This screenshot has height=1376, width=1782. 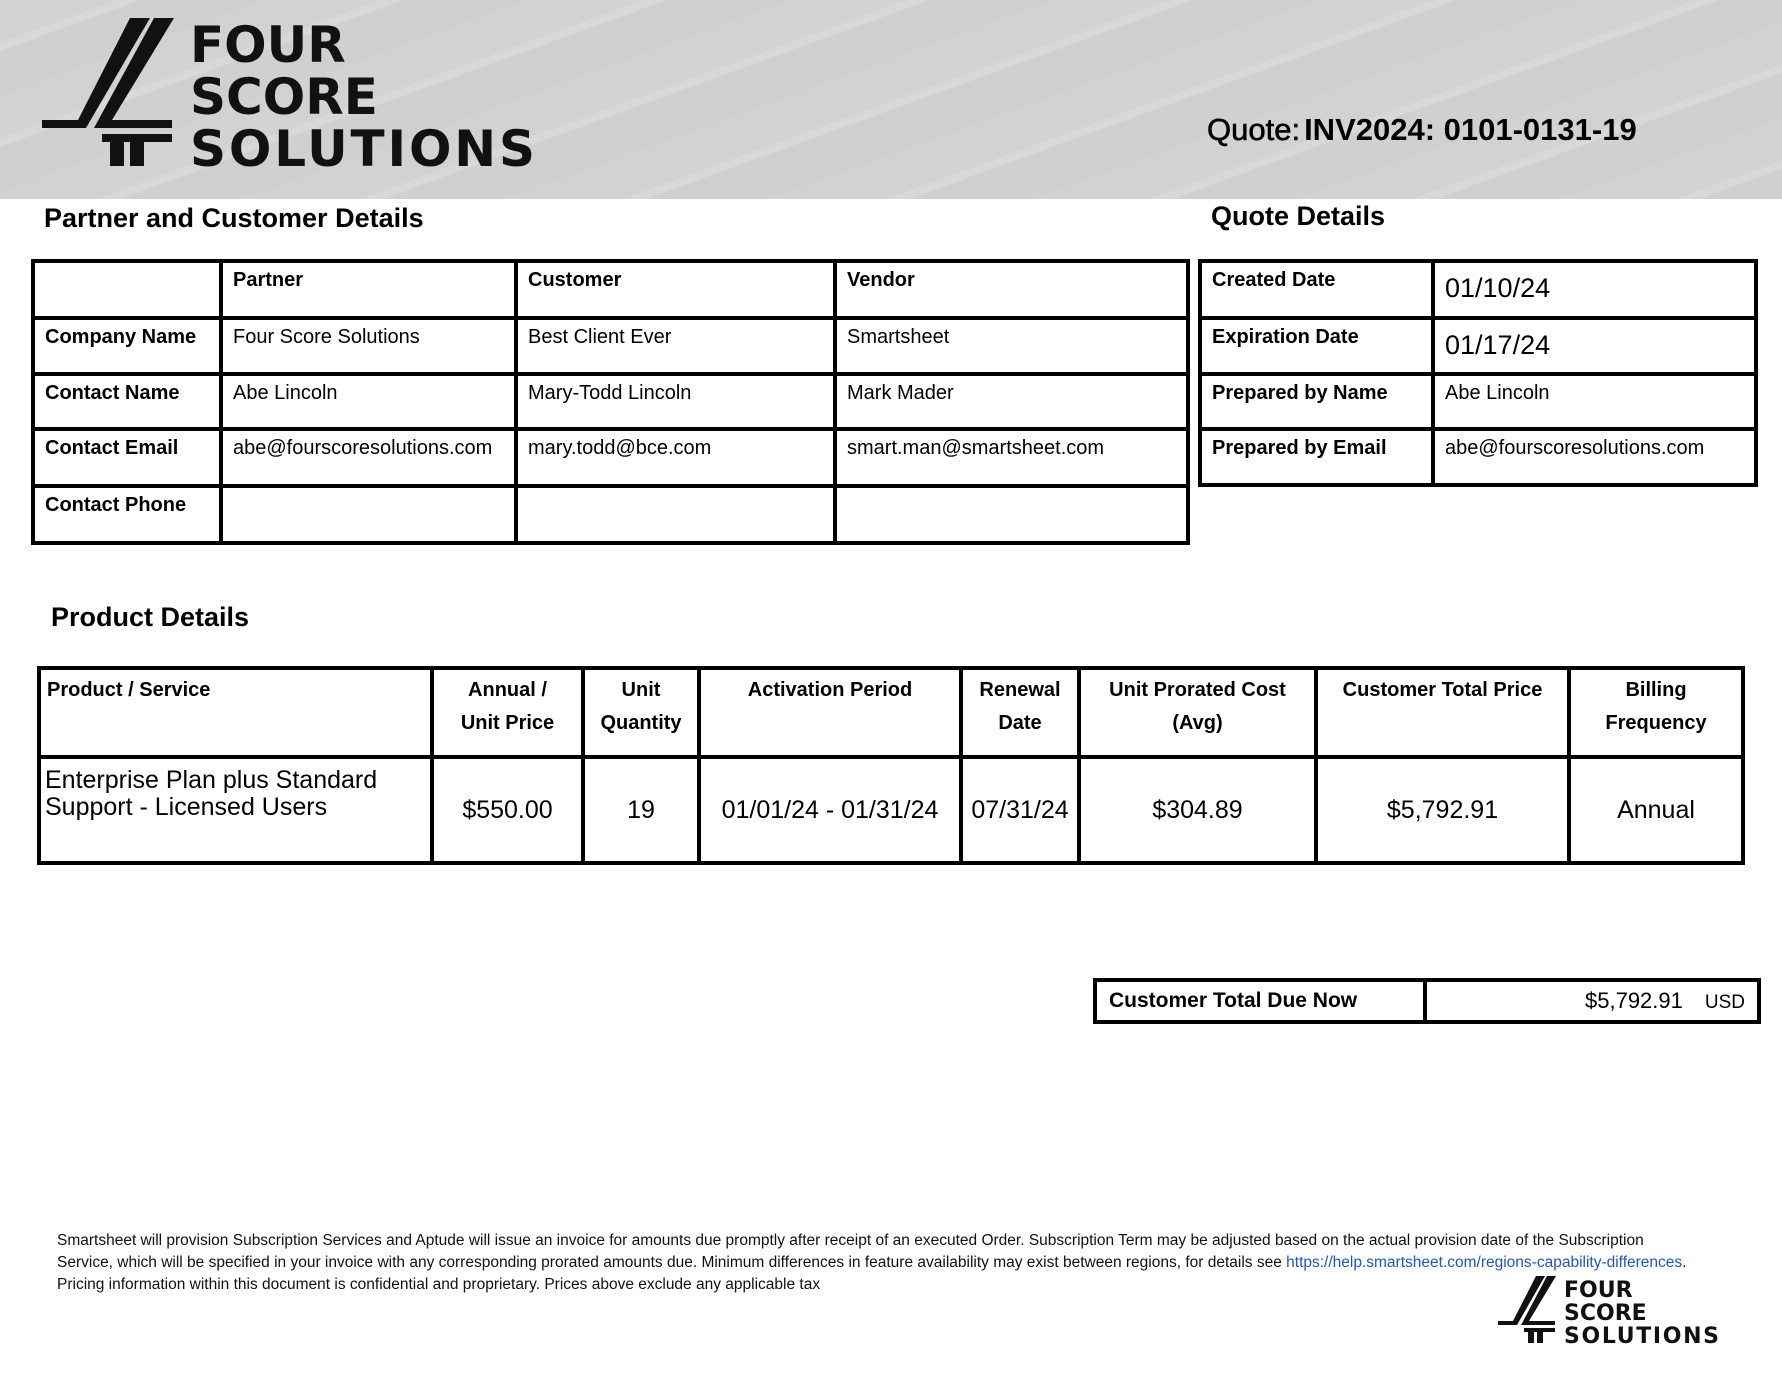 I want to click on company-logo: FOUR SCORE SOLUTIONS, so click(x=288, y=92).